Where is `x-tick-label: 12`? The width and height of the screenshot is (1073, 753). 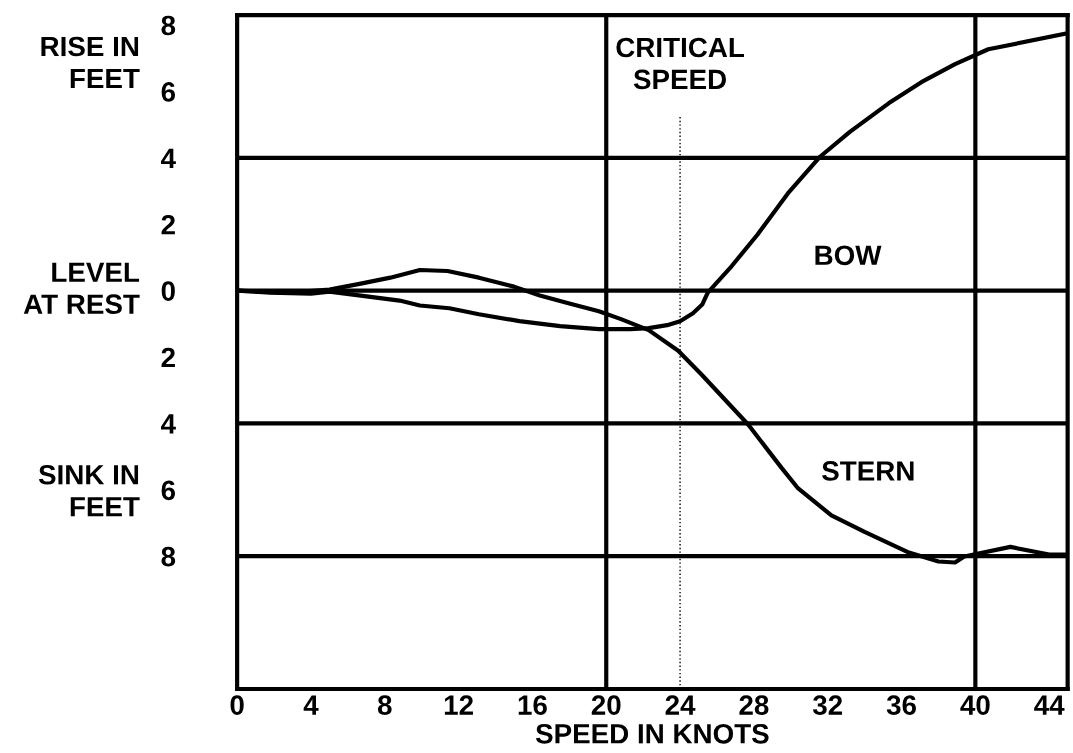 x-tick-label: 12 is located at coordinates (458, 705).